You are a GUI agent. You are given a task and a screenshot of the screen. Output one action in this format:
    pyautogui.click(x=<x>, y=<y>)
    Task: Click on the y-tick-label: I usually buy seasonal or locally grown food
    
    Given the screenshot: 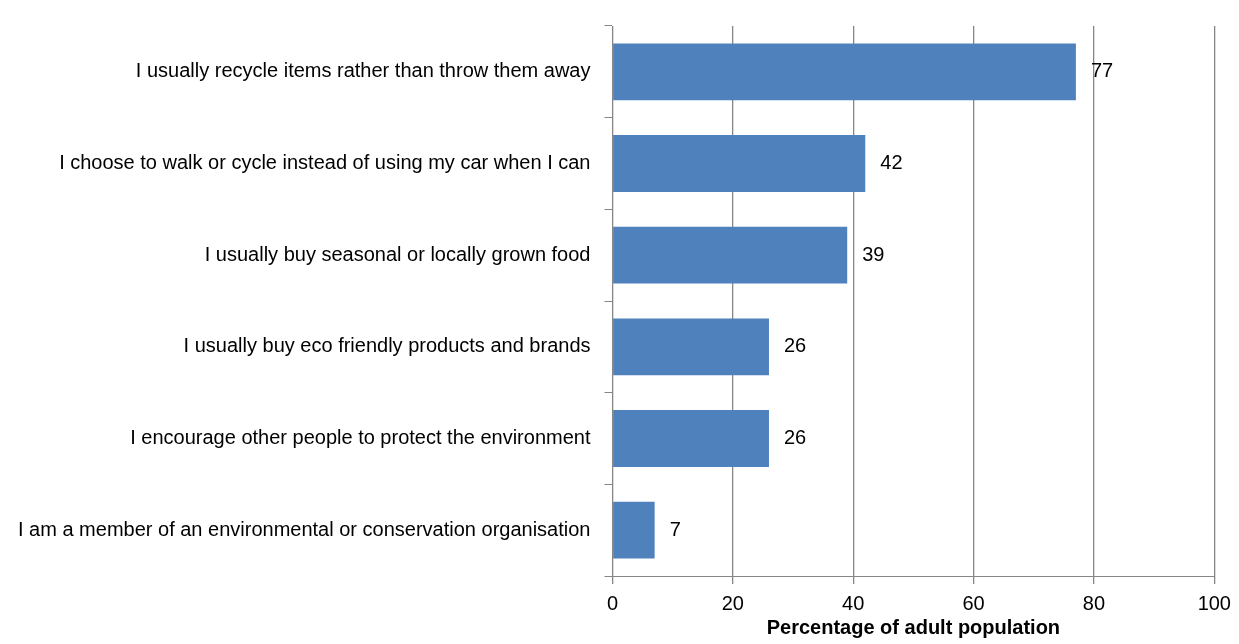 What is the action you would take?
    pyautogui.click(x=397, y=253)
    